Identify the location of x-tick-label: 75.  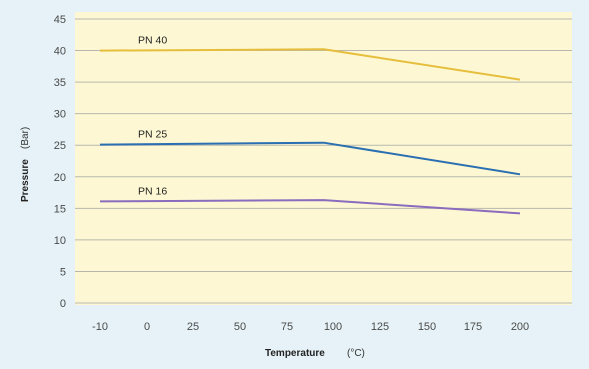
(287, 327).